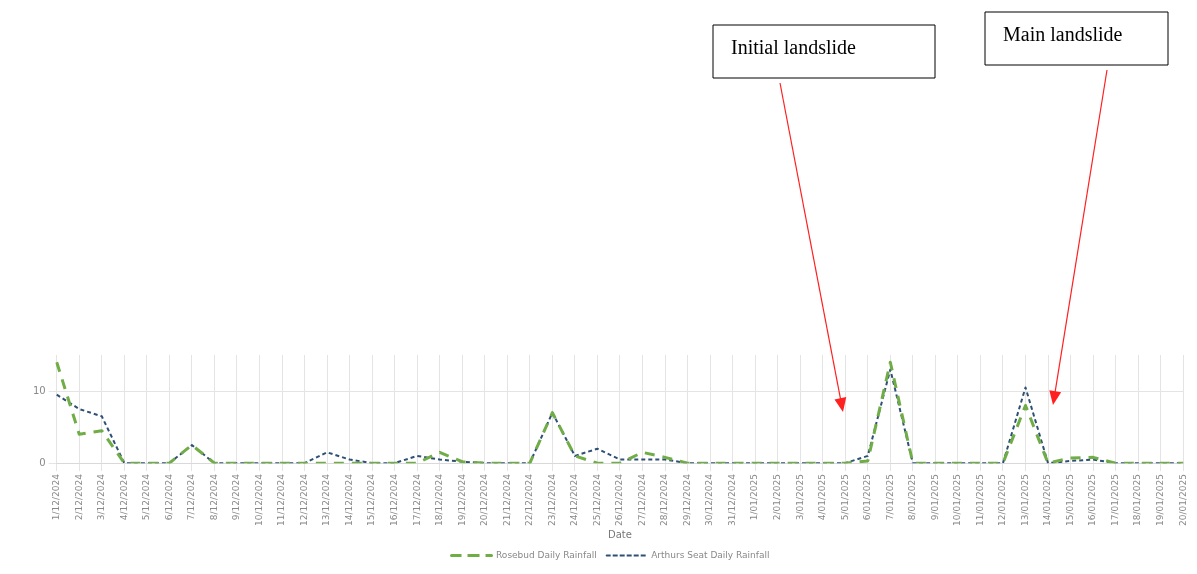 This screenshot has height=574, width=1197. Describe the element at coordinates (596, 499) in the screenshot. I see `x-tick-label: 25/12/2024` at that location.